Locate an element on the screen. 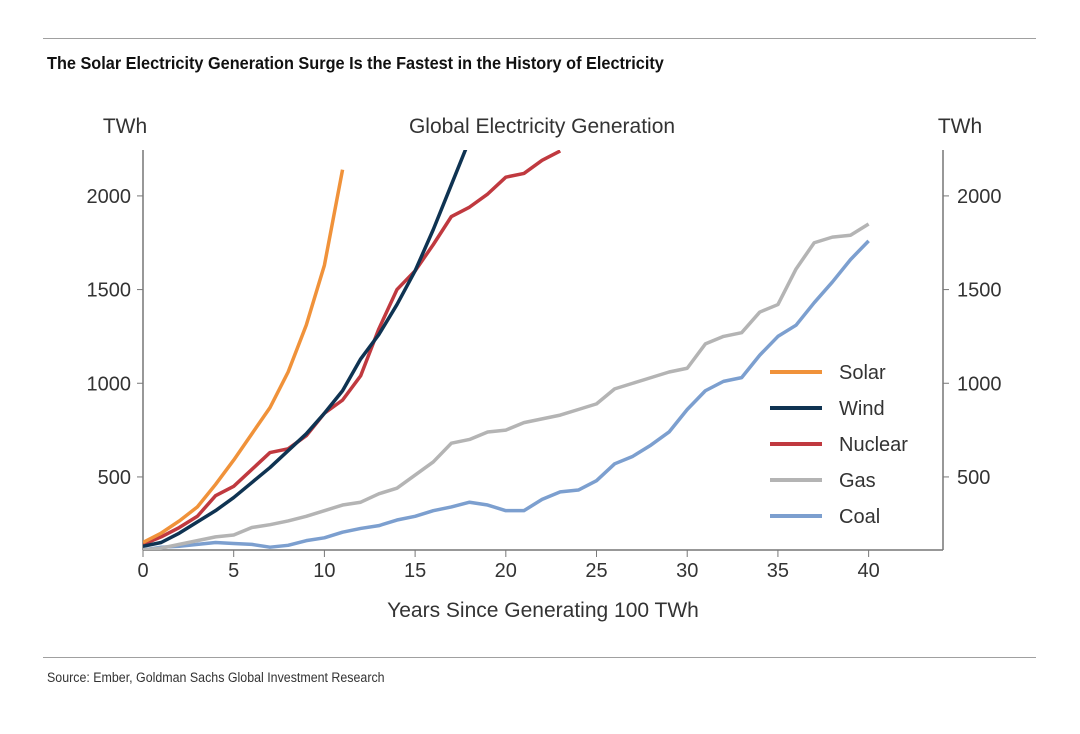 This screenshot has width=1080, height=734. x-tick-label: 20 is located at coordinates (506, 571).